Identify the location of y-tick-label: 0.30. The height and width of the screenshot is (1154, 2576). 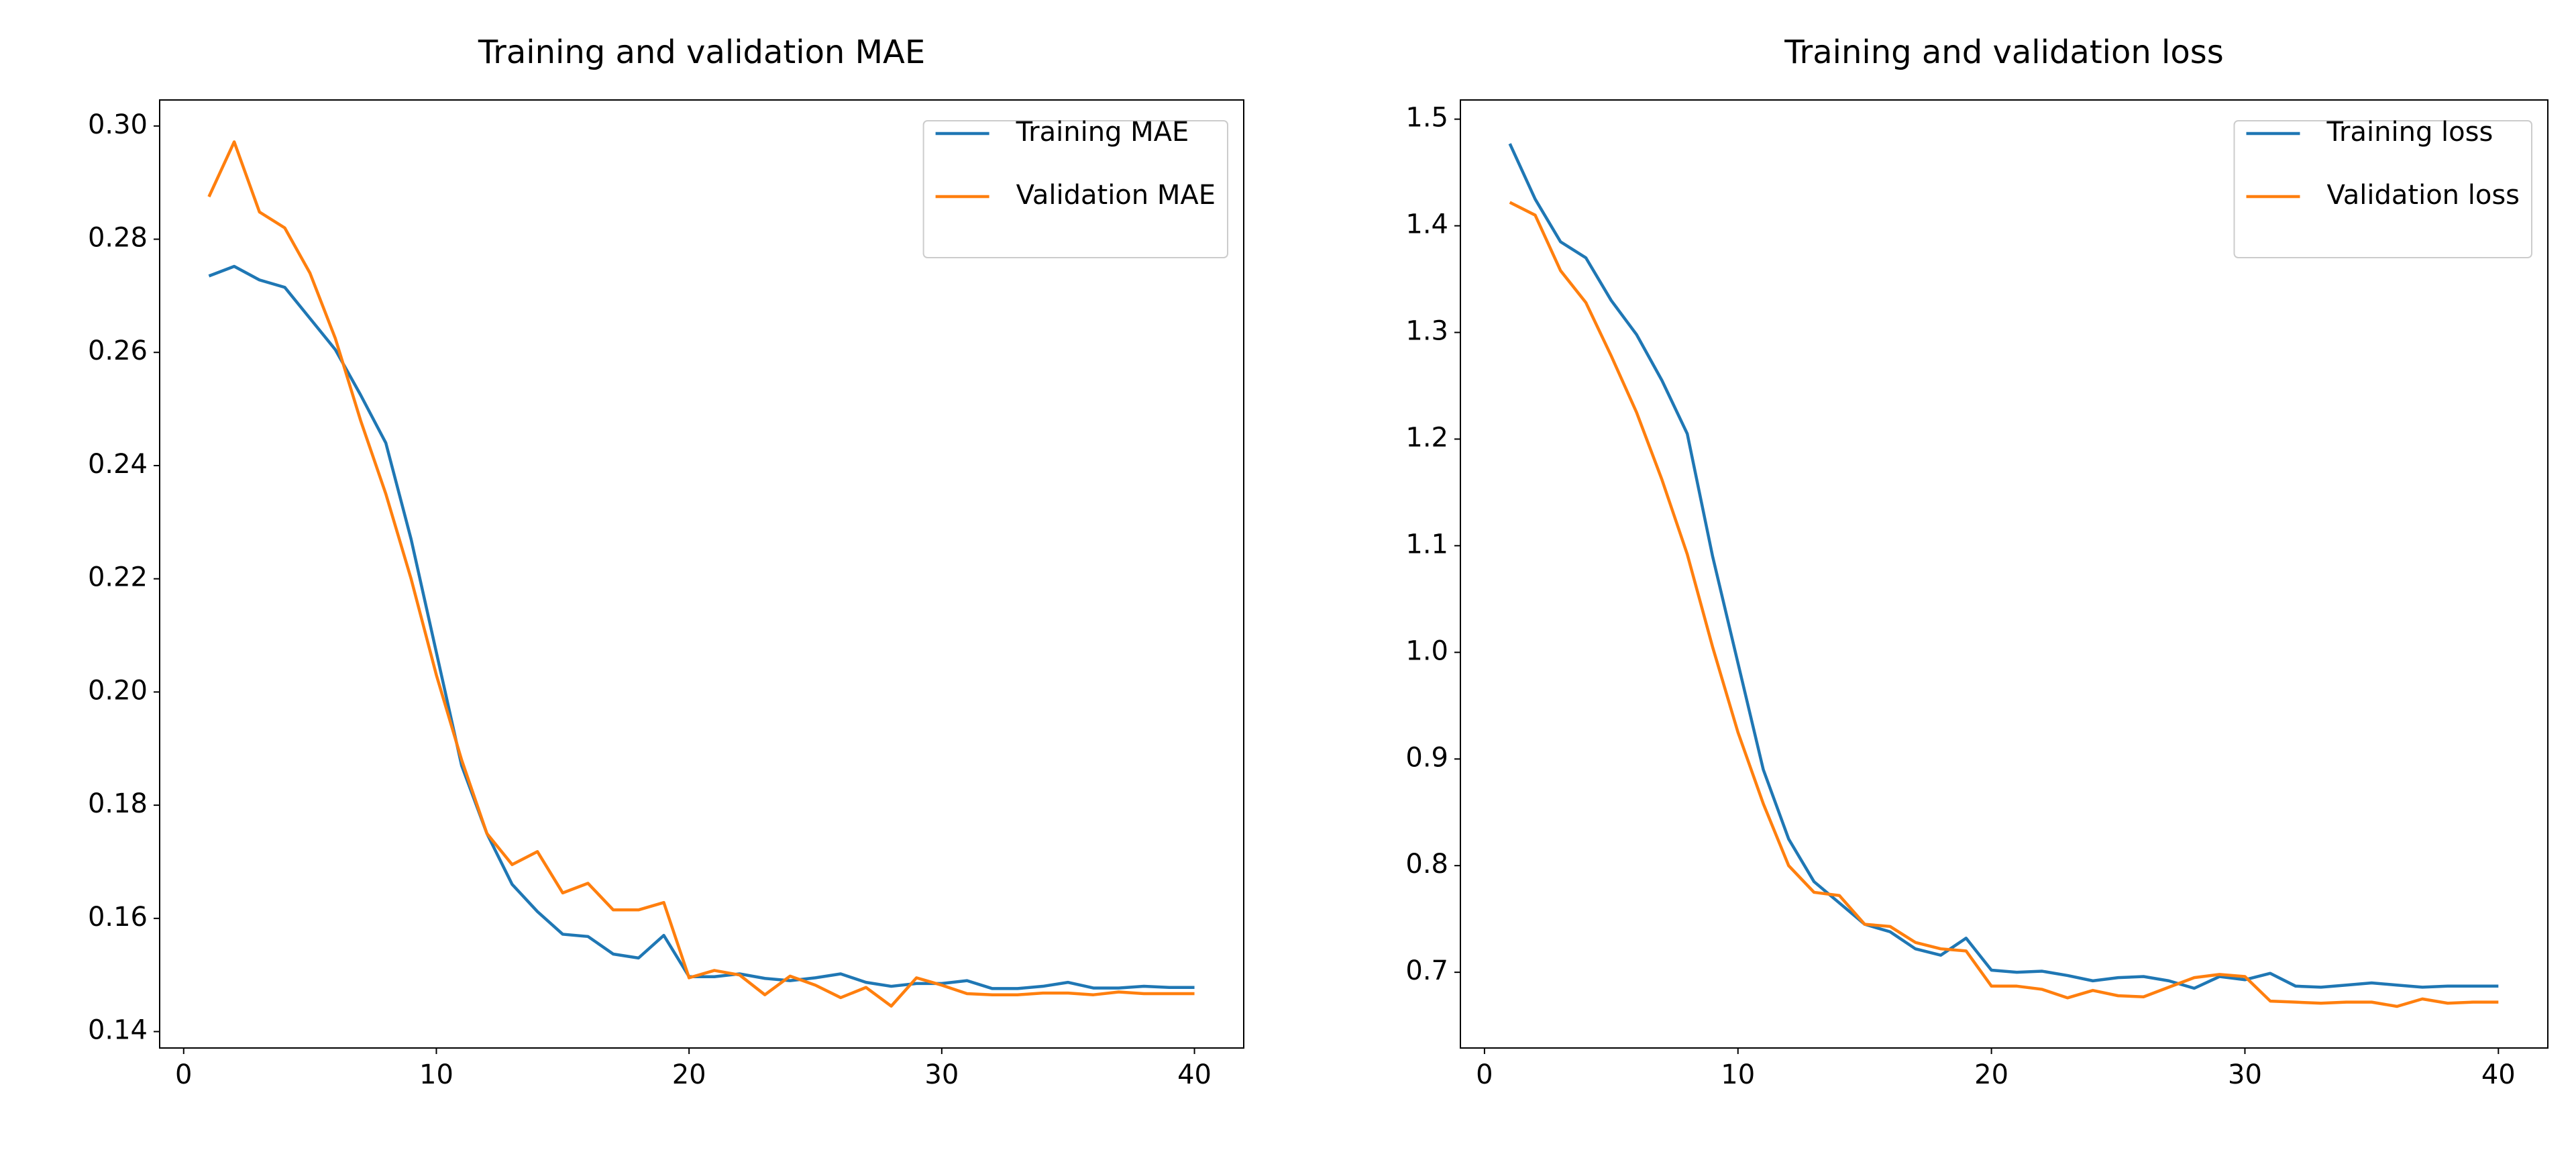
(118, 125).